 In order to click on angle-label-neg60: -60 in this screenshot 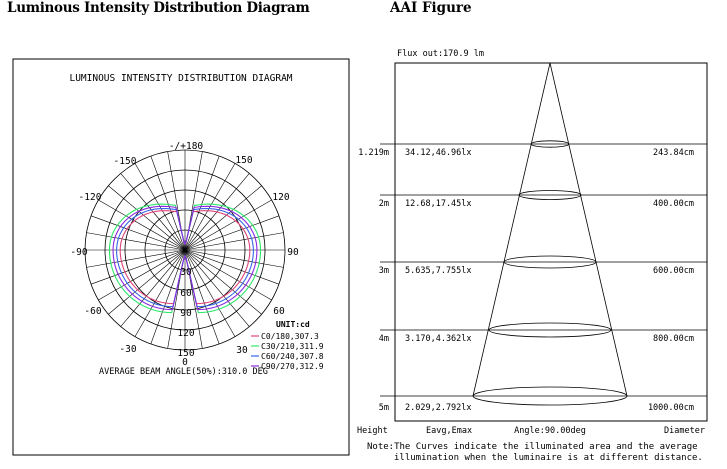, I will do `click(92, 311)`.